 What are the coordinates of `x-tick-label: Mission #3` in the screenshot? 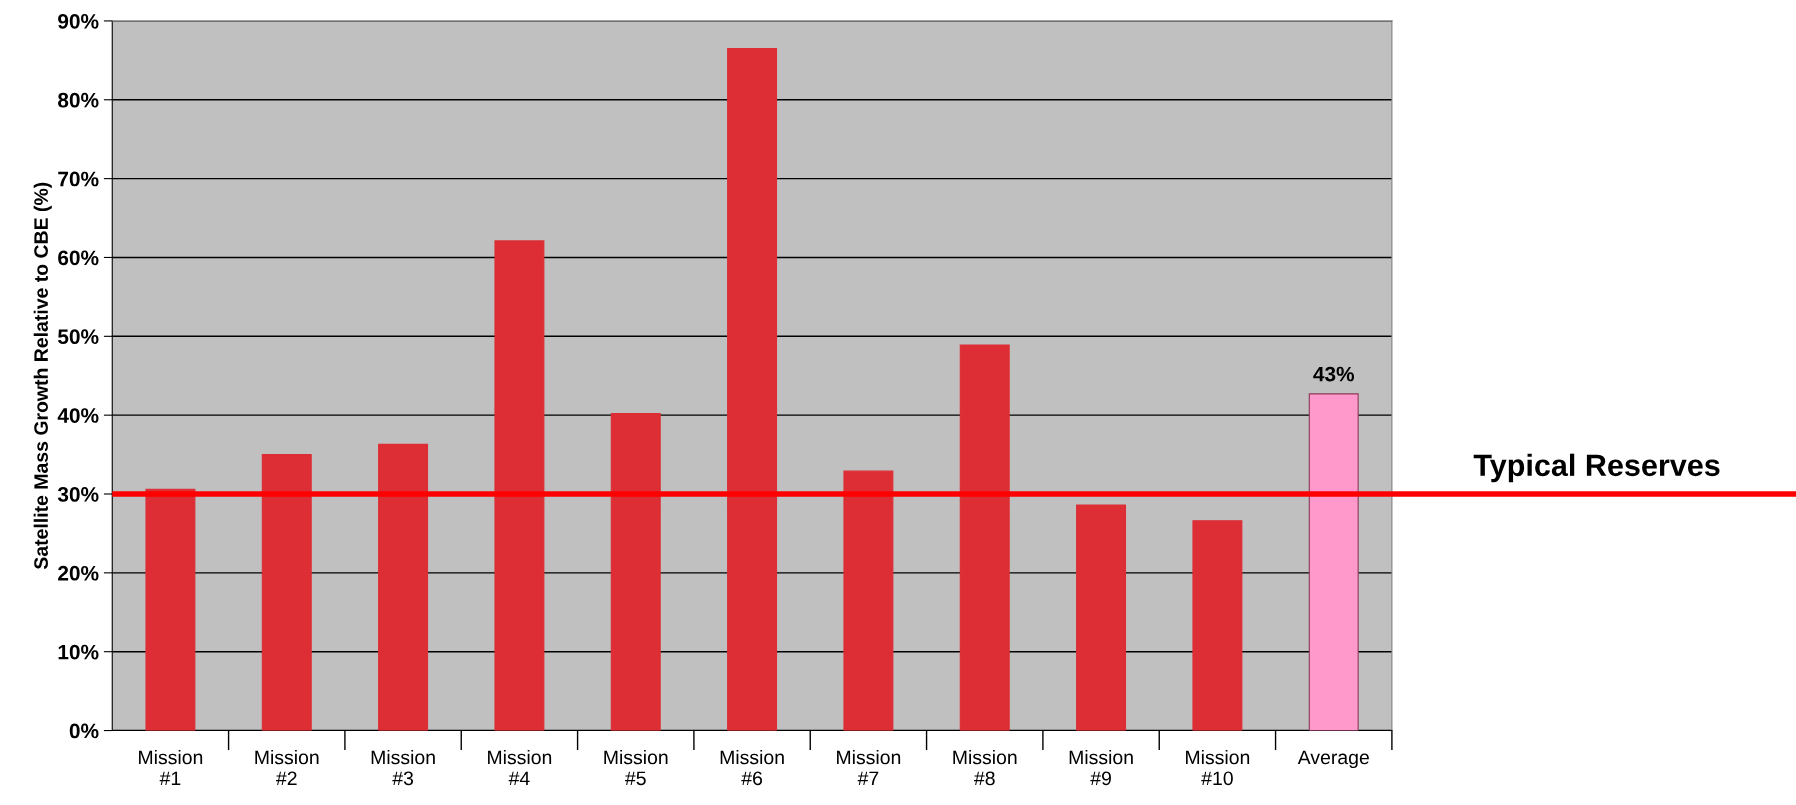 It's located at (403, 767).